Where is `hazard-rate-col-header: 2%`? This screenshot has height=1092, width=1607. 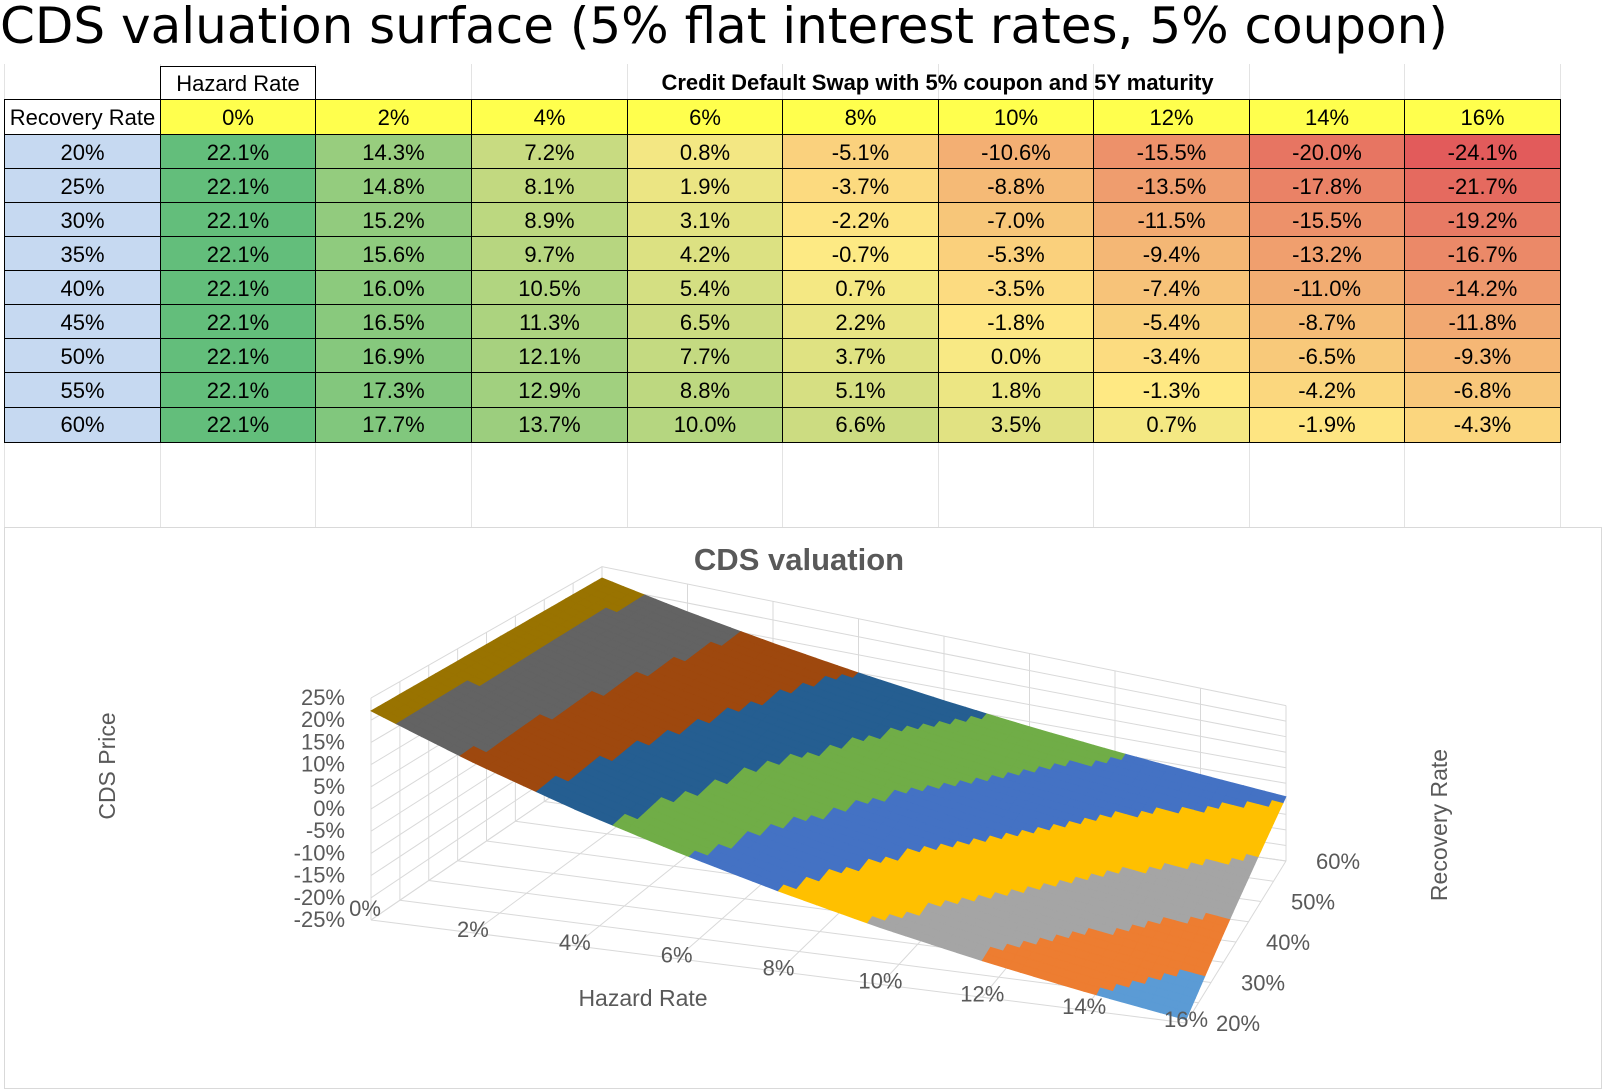 hazard-rate-col-header: 2% is located at coordinates (393, 117).